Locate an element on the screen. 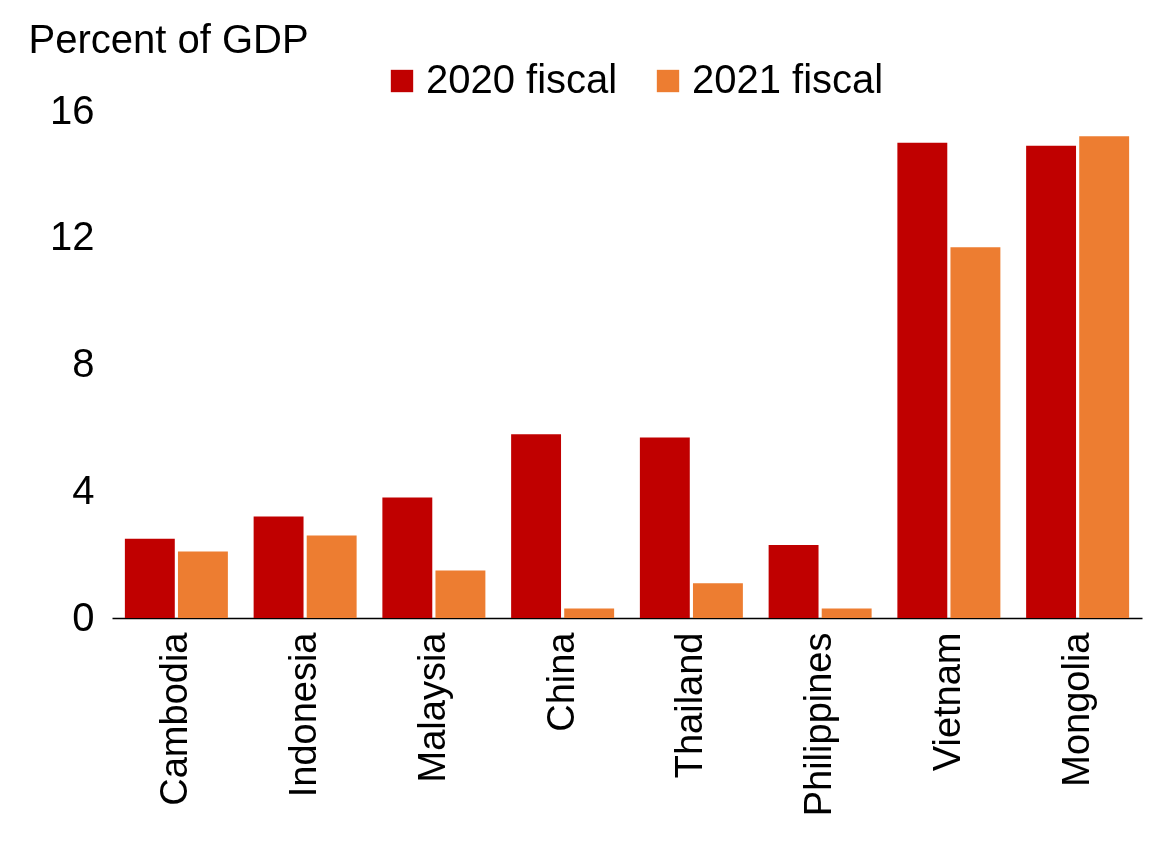  x-tick-label: Cambodia is located at coordinates (174, 718).